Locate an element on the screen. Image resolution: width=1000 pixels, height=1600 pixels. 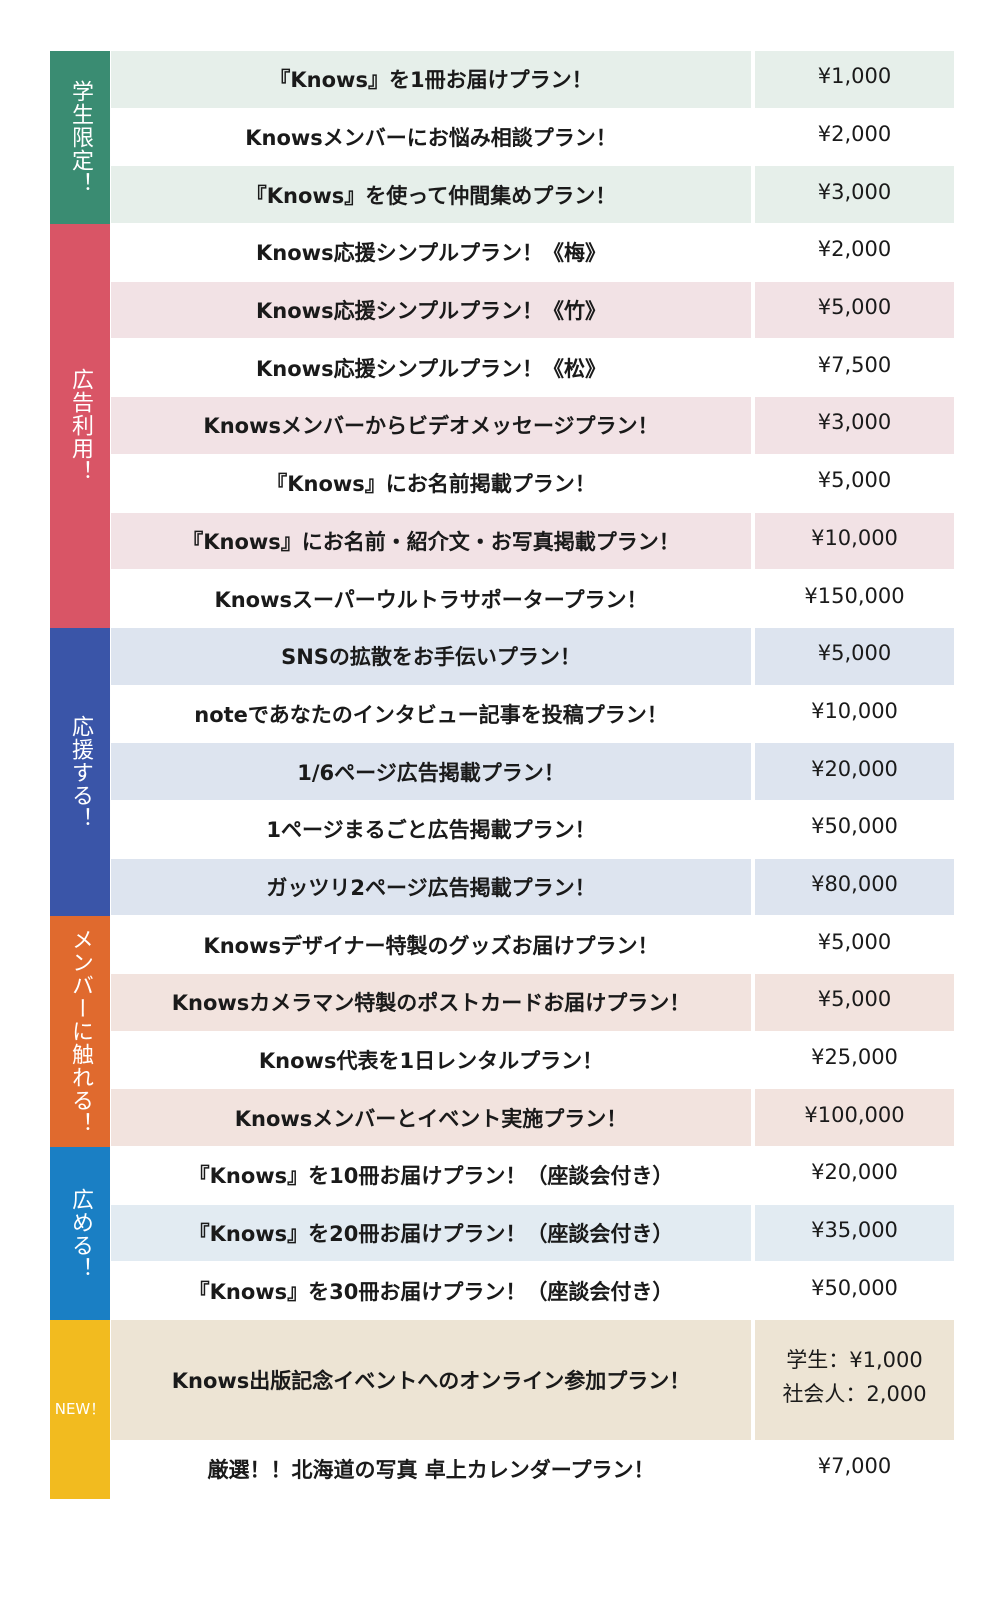
table-row: 『Knows』を使って仲間集めプラン！ ¥3,000 is located at coordinates (532, 195).